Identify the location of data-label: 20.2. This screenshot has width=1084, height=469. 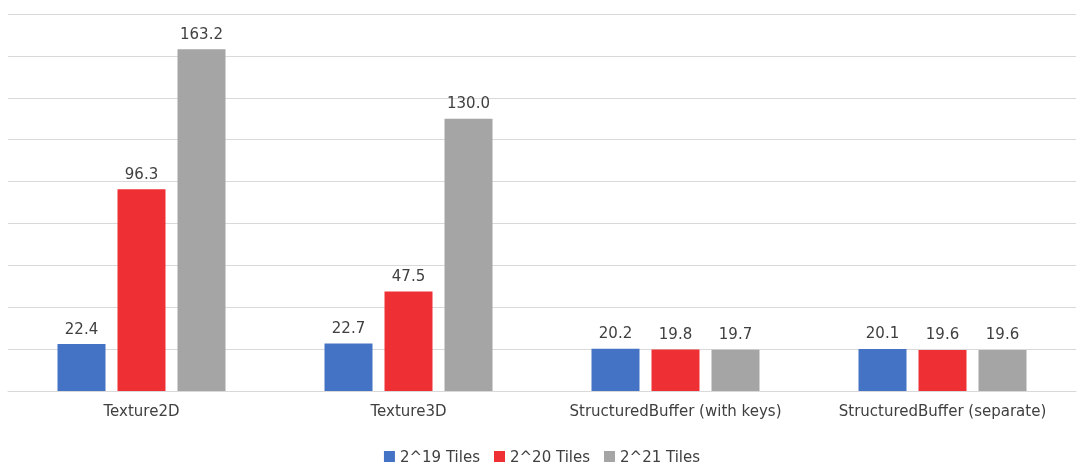
(615, 333).